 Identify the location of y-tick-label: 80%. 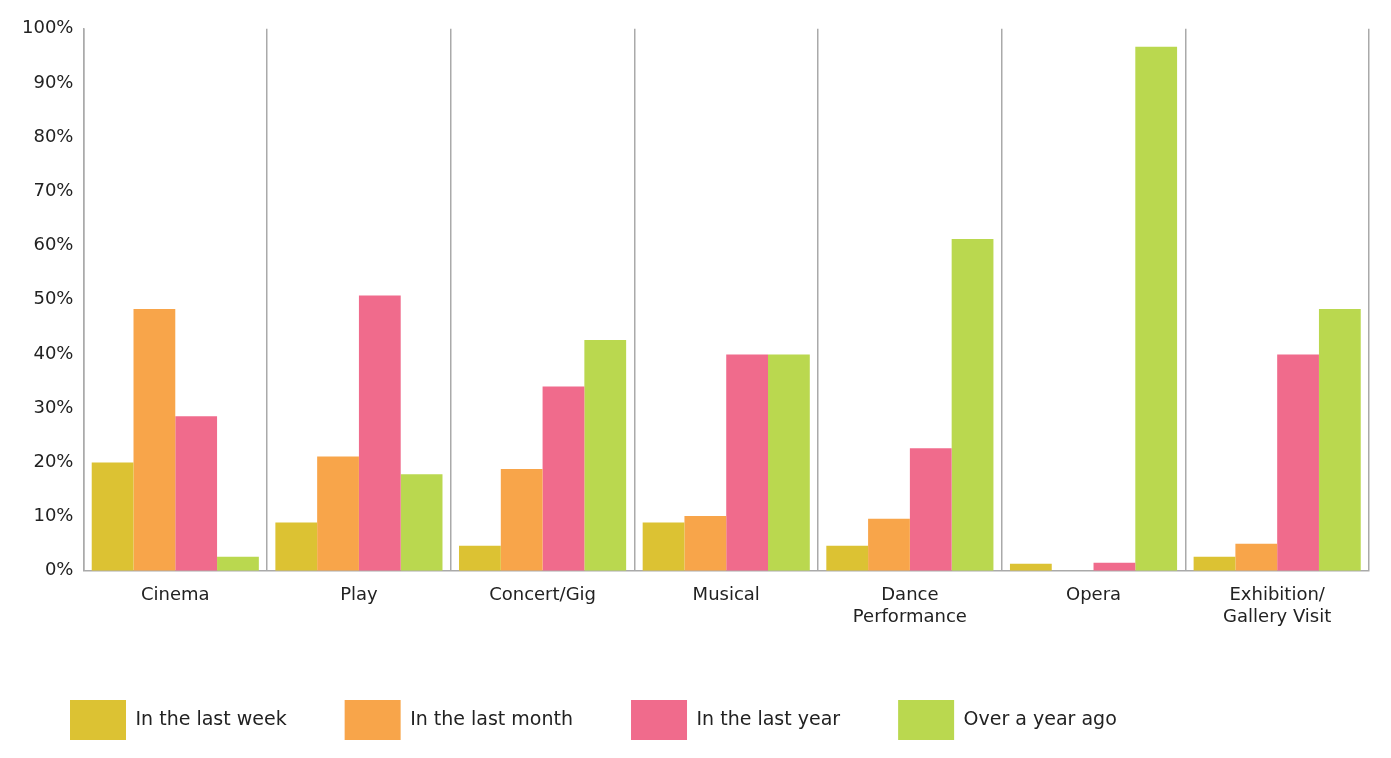
(53, 135).